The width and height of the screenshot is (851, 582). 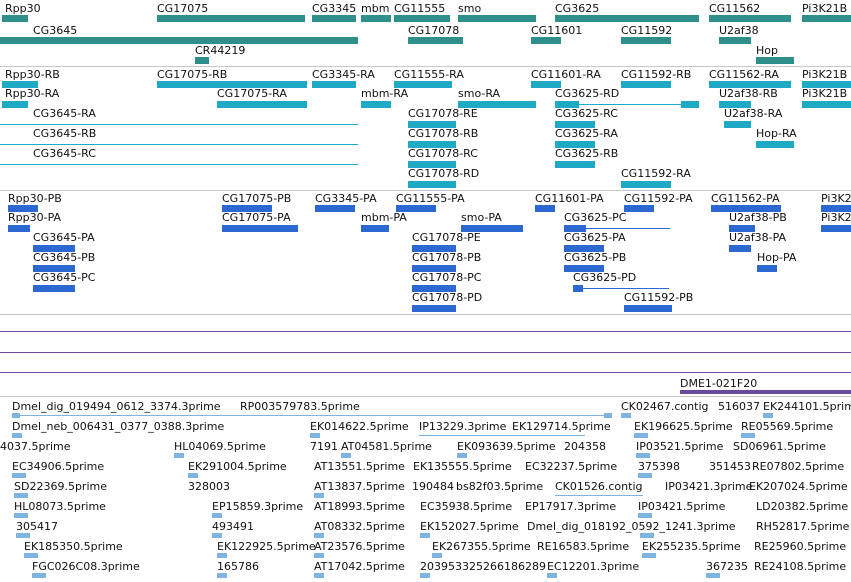 I want to click on est-label: AT04581.5prime, so click(x=386, y=446).